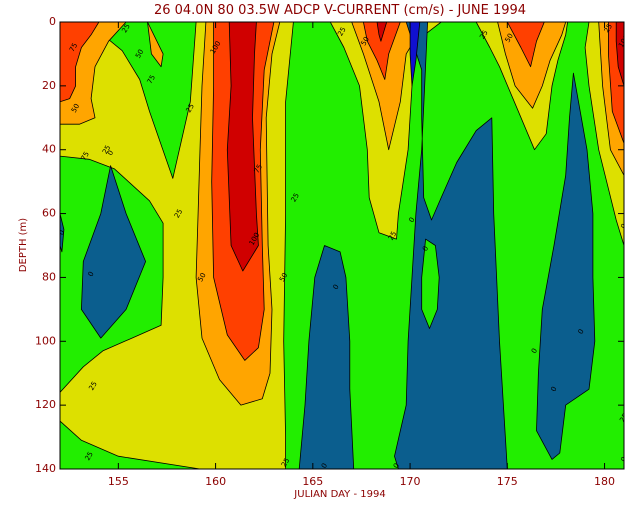  What do you see at coordinates (365, 41) in the screenshot?
I see `contour-label-23: 50` at bounding box center [365, 41].